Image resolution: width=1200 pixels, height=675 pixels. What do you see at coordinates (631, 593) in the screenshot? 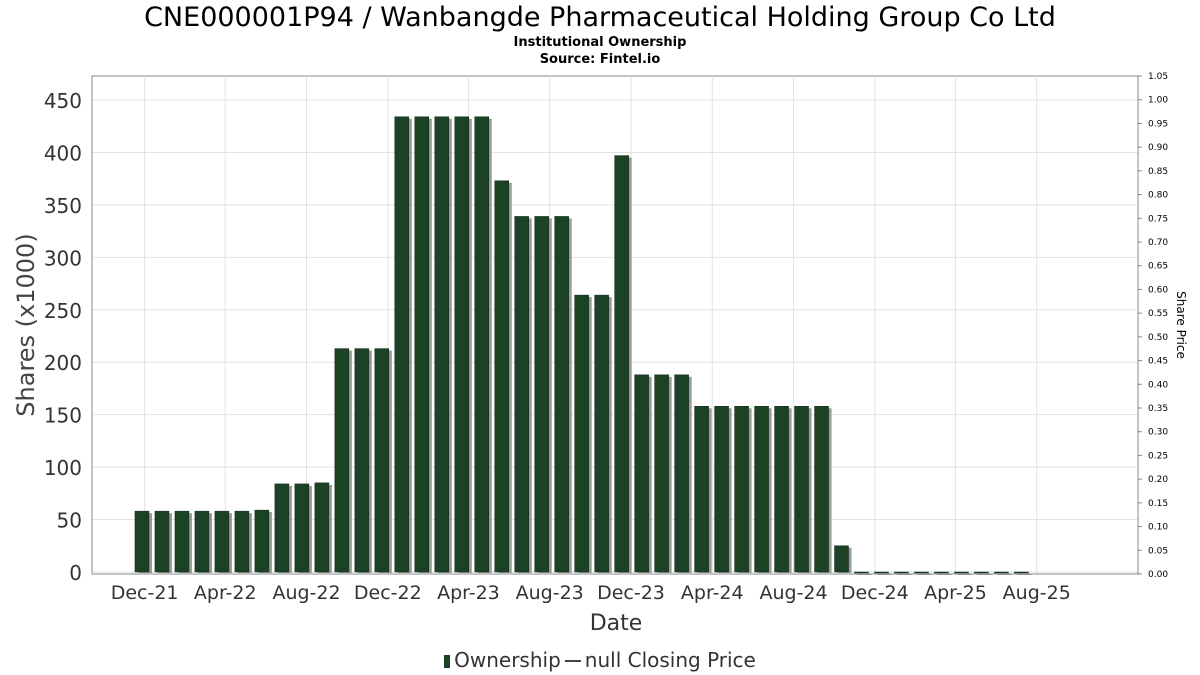
I see `x-tick-label: Dec-23` at bounding box center [631, 593].